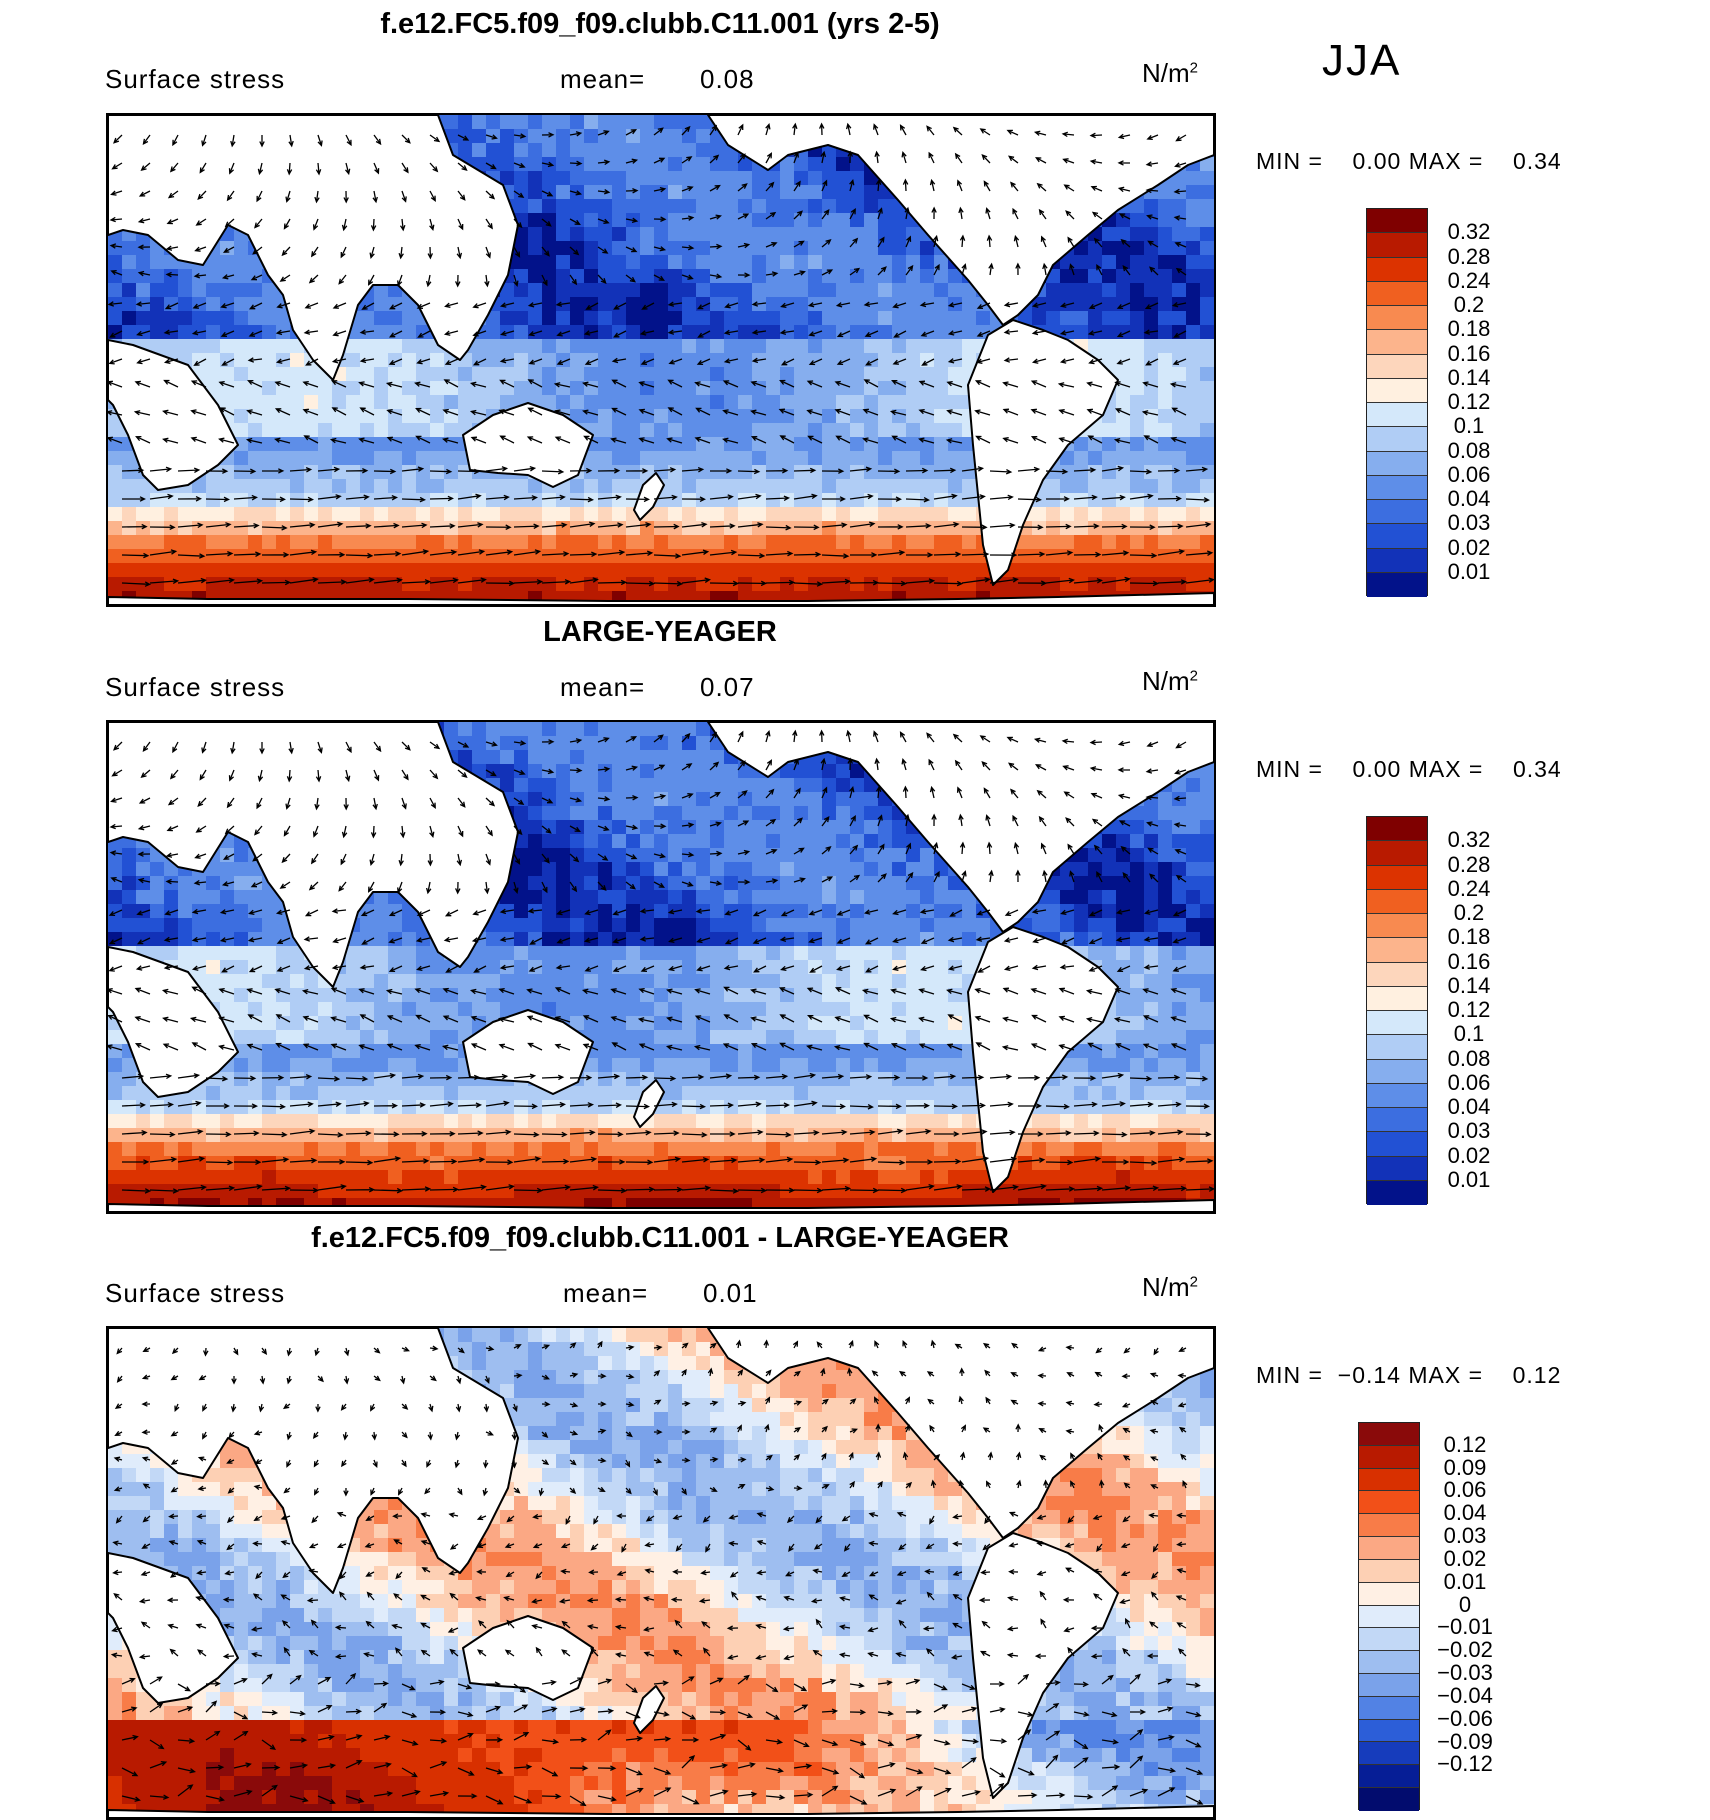  What do you see at coordinates (606, 1293) in the screenshot?
I see `panel-3-mean-label: mean=` at bounding box center [606, 1293].